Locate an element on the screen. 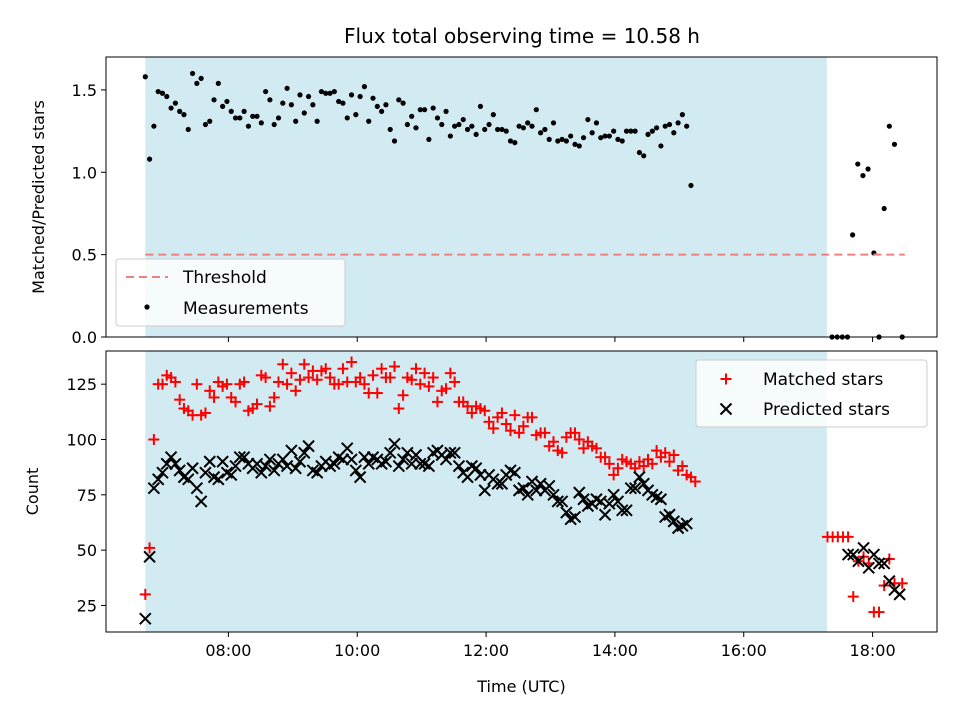 The image size is (960, 720). count-y-ticks: 25 50 75 100 125 is located at coordinates (86, 495).